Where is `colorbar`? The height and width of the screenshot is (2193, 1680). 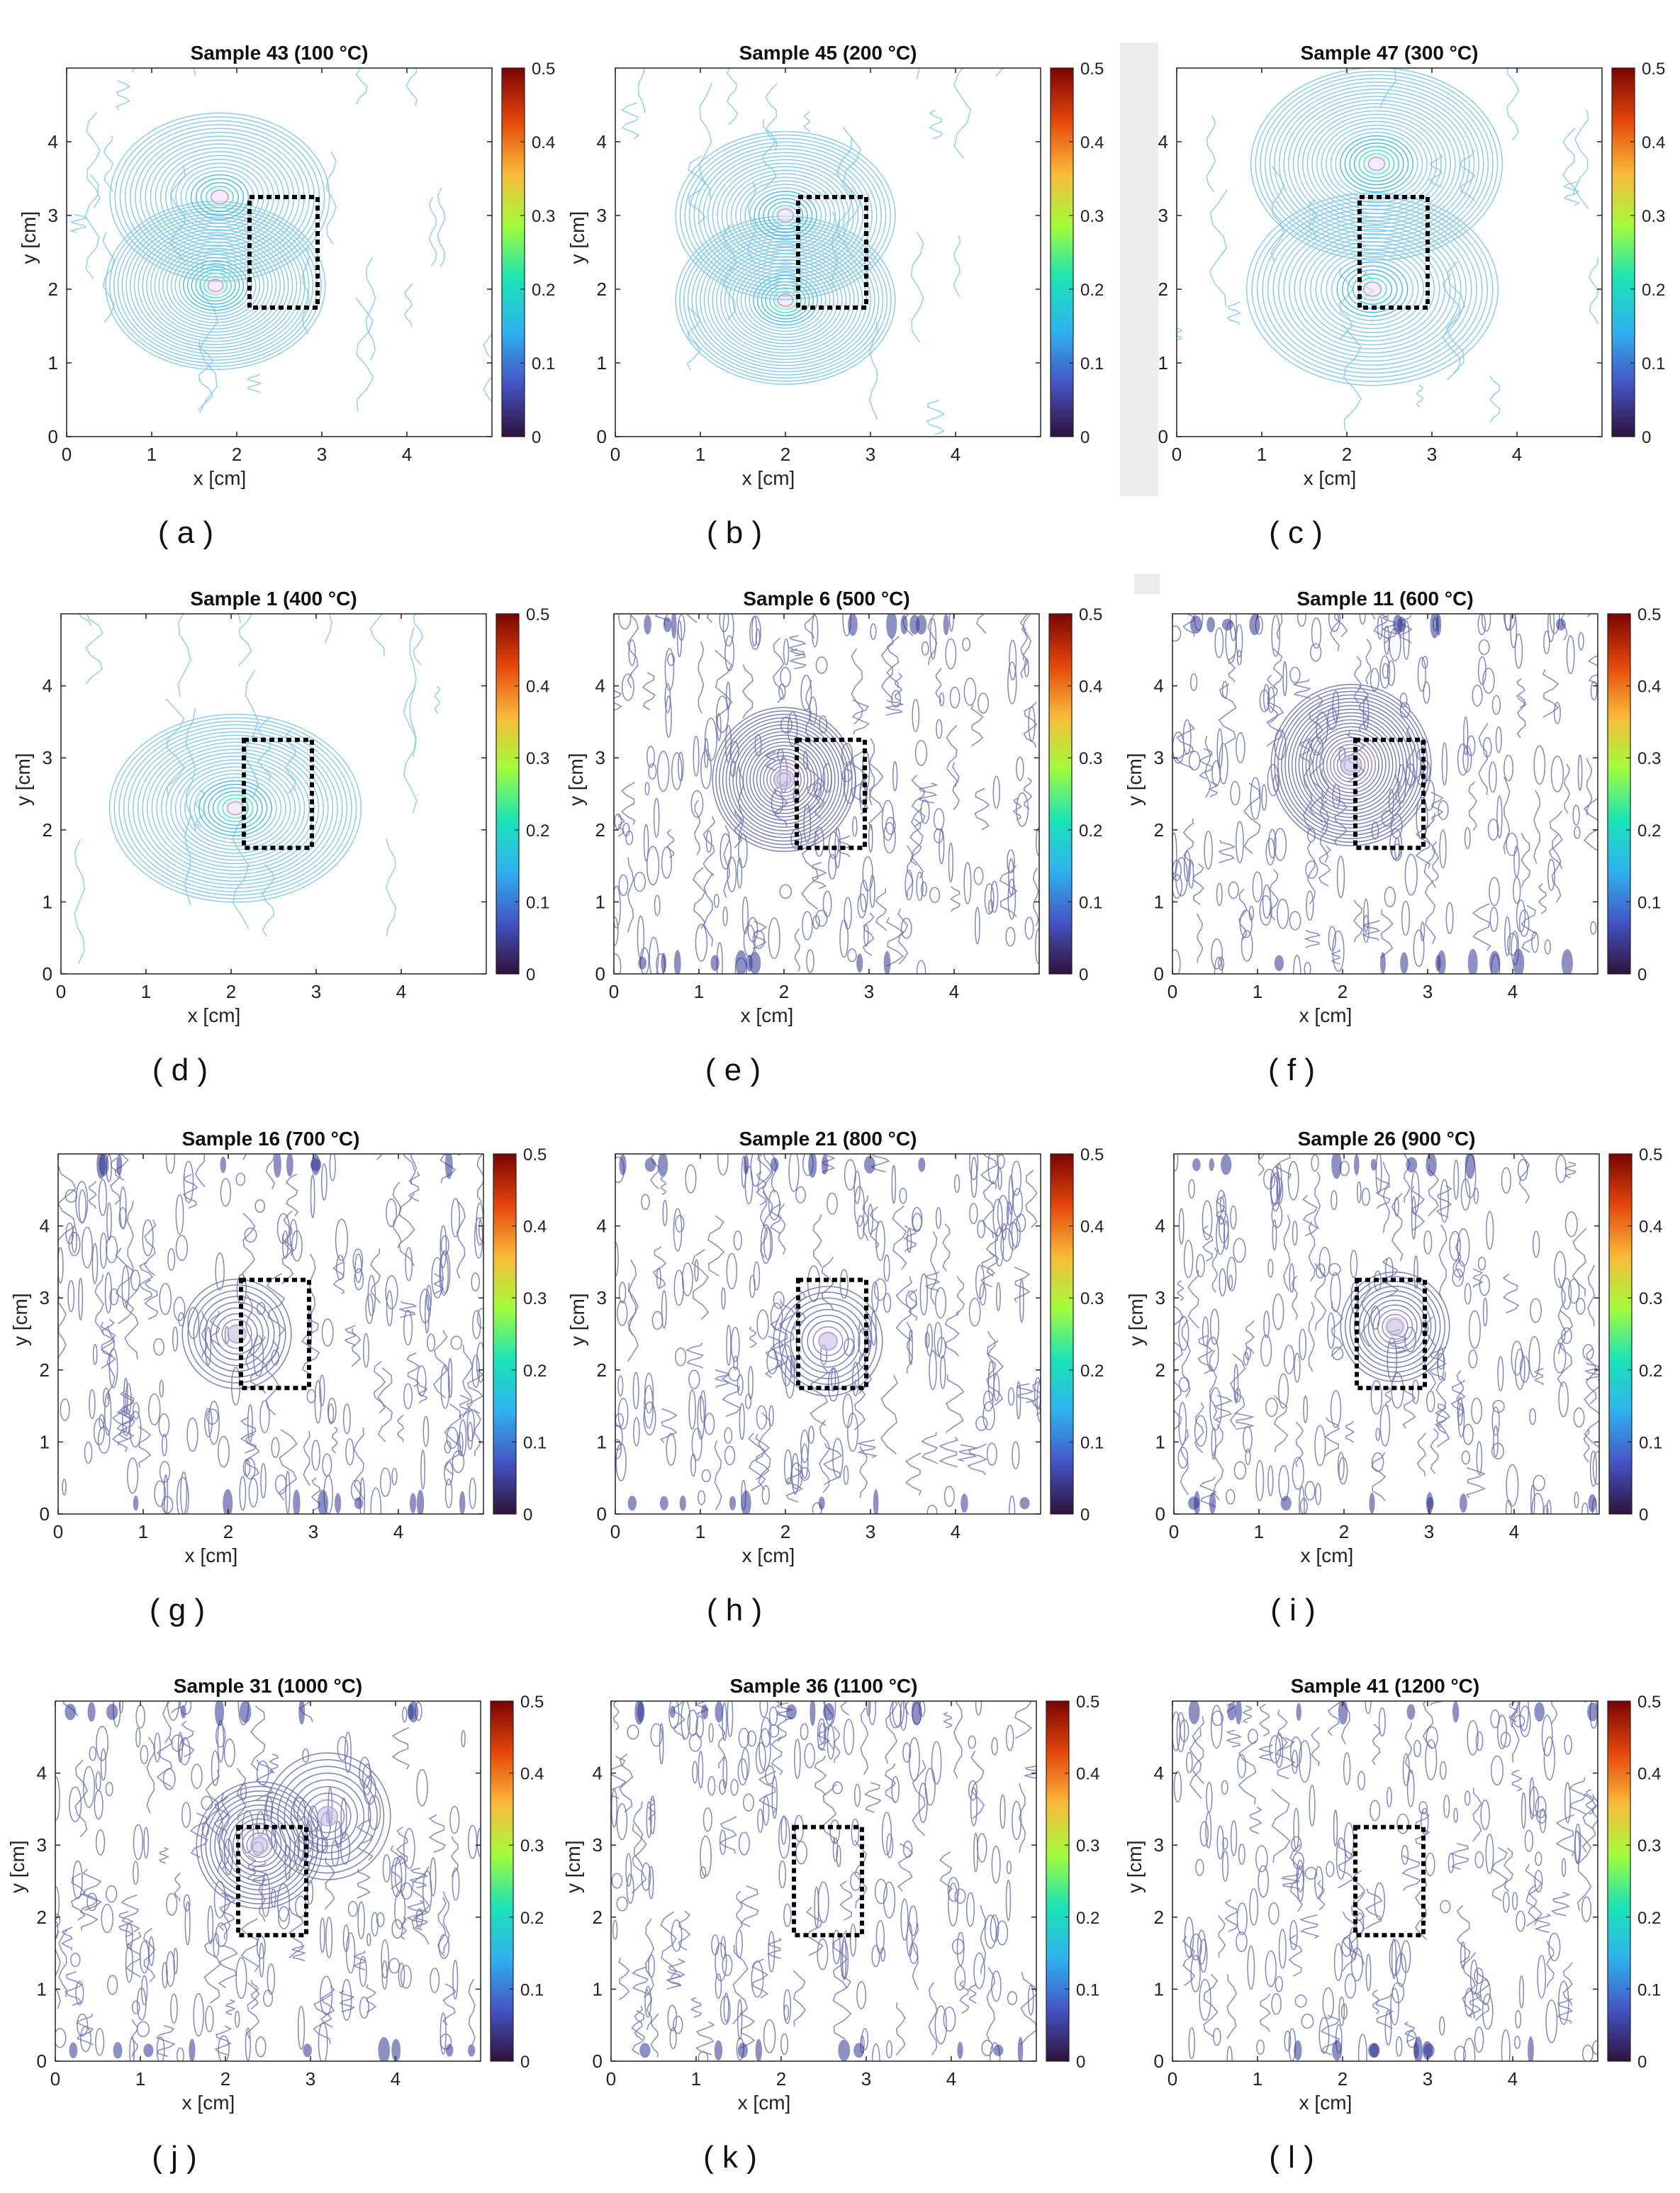 colorbar is located at coordinates (502, 1881).